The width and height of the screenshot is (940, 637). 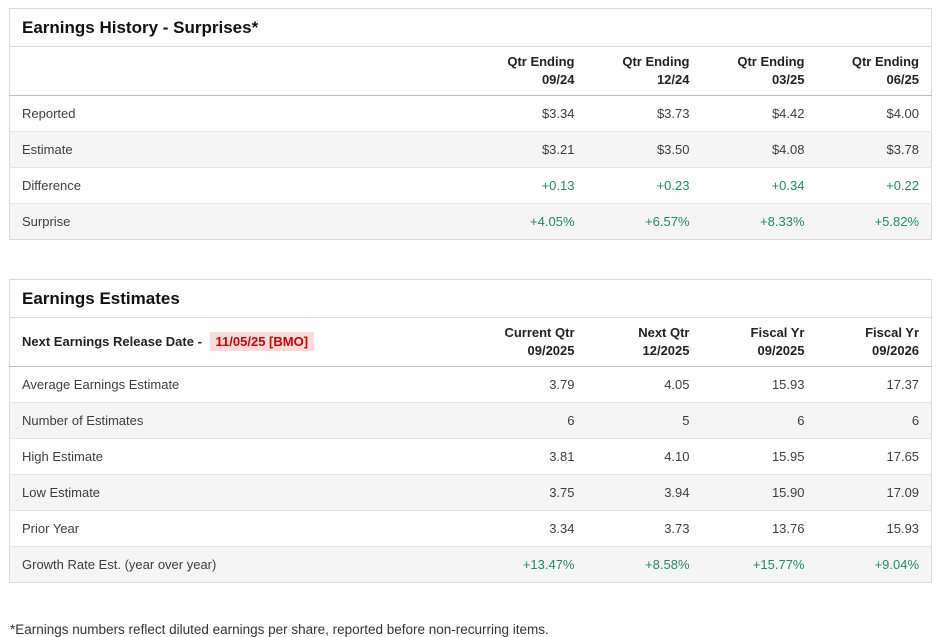 What do you see at coordinates (558, 186) in the screenshot?
I see `value-cell: +0.13` at bounding box center [558, 186].